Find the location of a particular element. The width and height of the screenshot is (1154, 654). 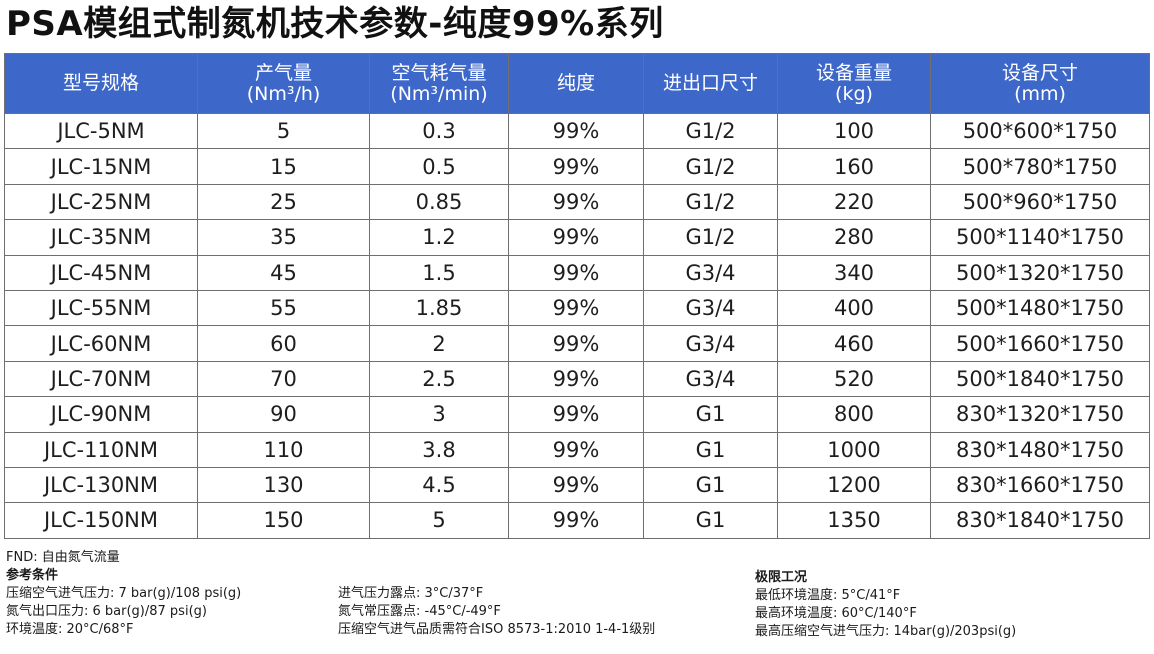

column-header-text: 纯度 is located at coordinates (575, 83).